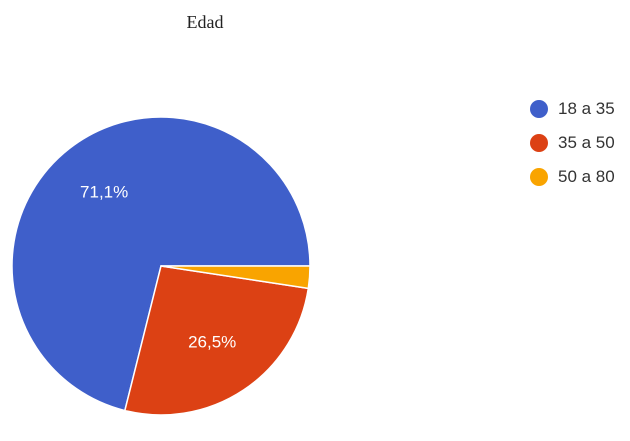  What do you see at coordinates (586, 176) in the screenshot?
I see `legend-label: 50 a 80` at bounding box center [586, 176].